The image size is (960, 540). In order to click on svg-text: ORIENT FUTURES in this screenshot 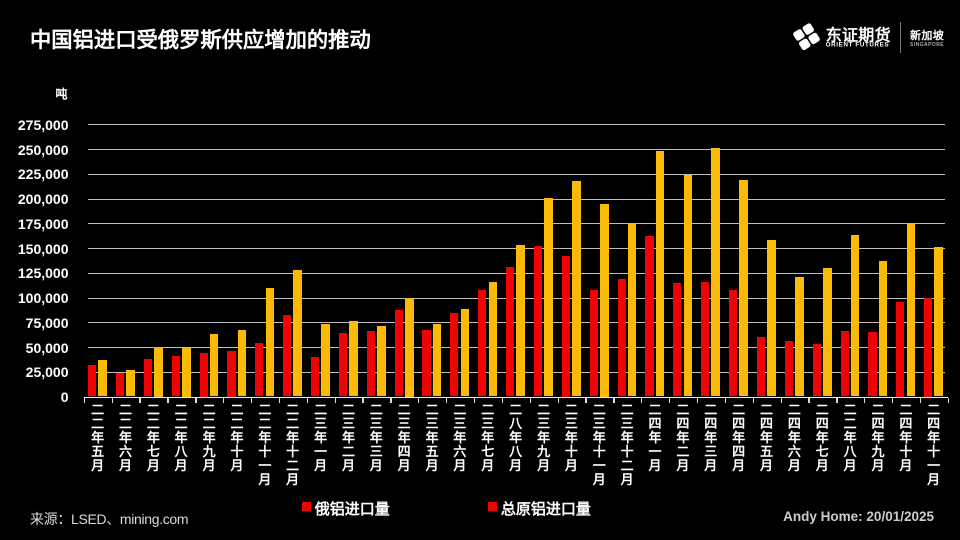, I will do `click(858, 45)`.